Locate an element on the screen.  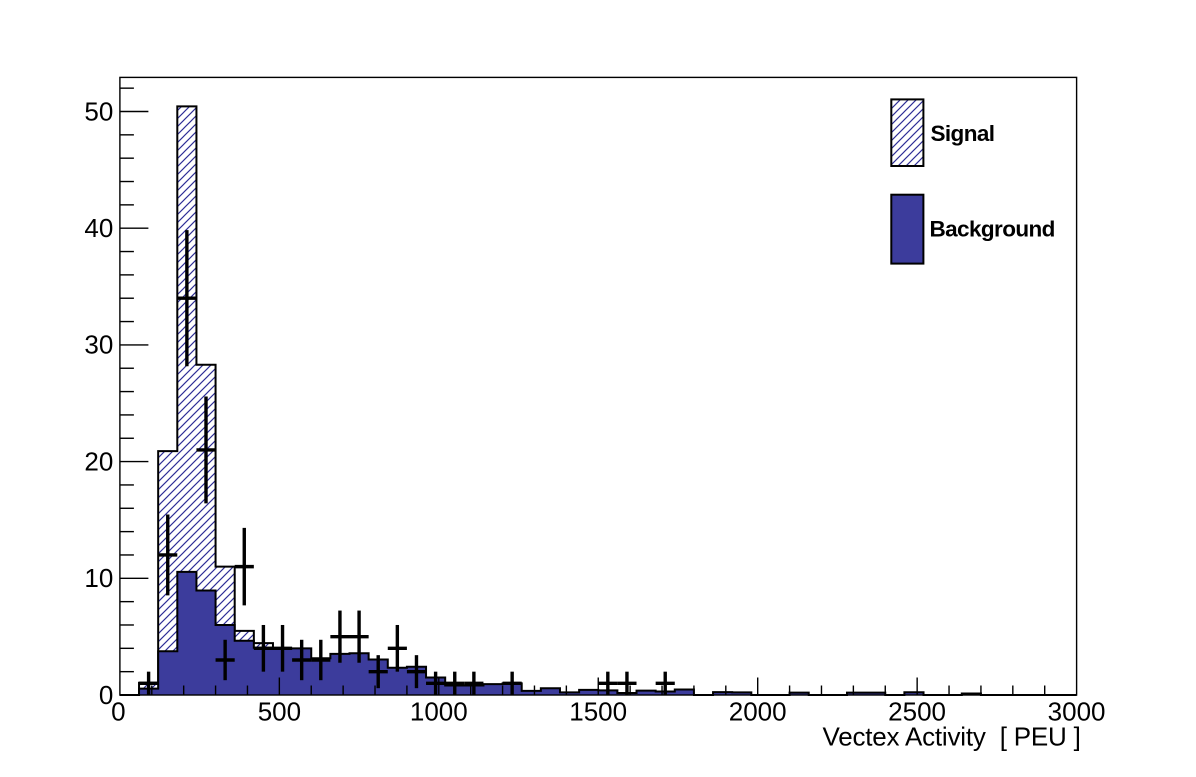
svg-text: Background is located at coordinates (992, 229).